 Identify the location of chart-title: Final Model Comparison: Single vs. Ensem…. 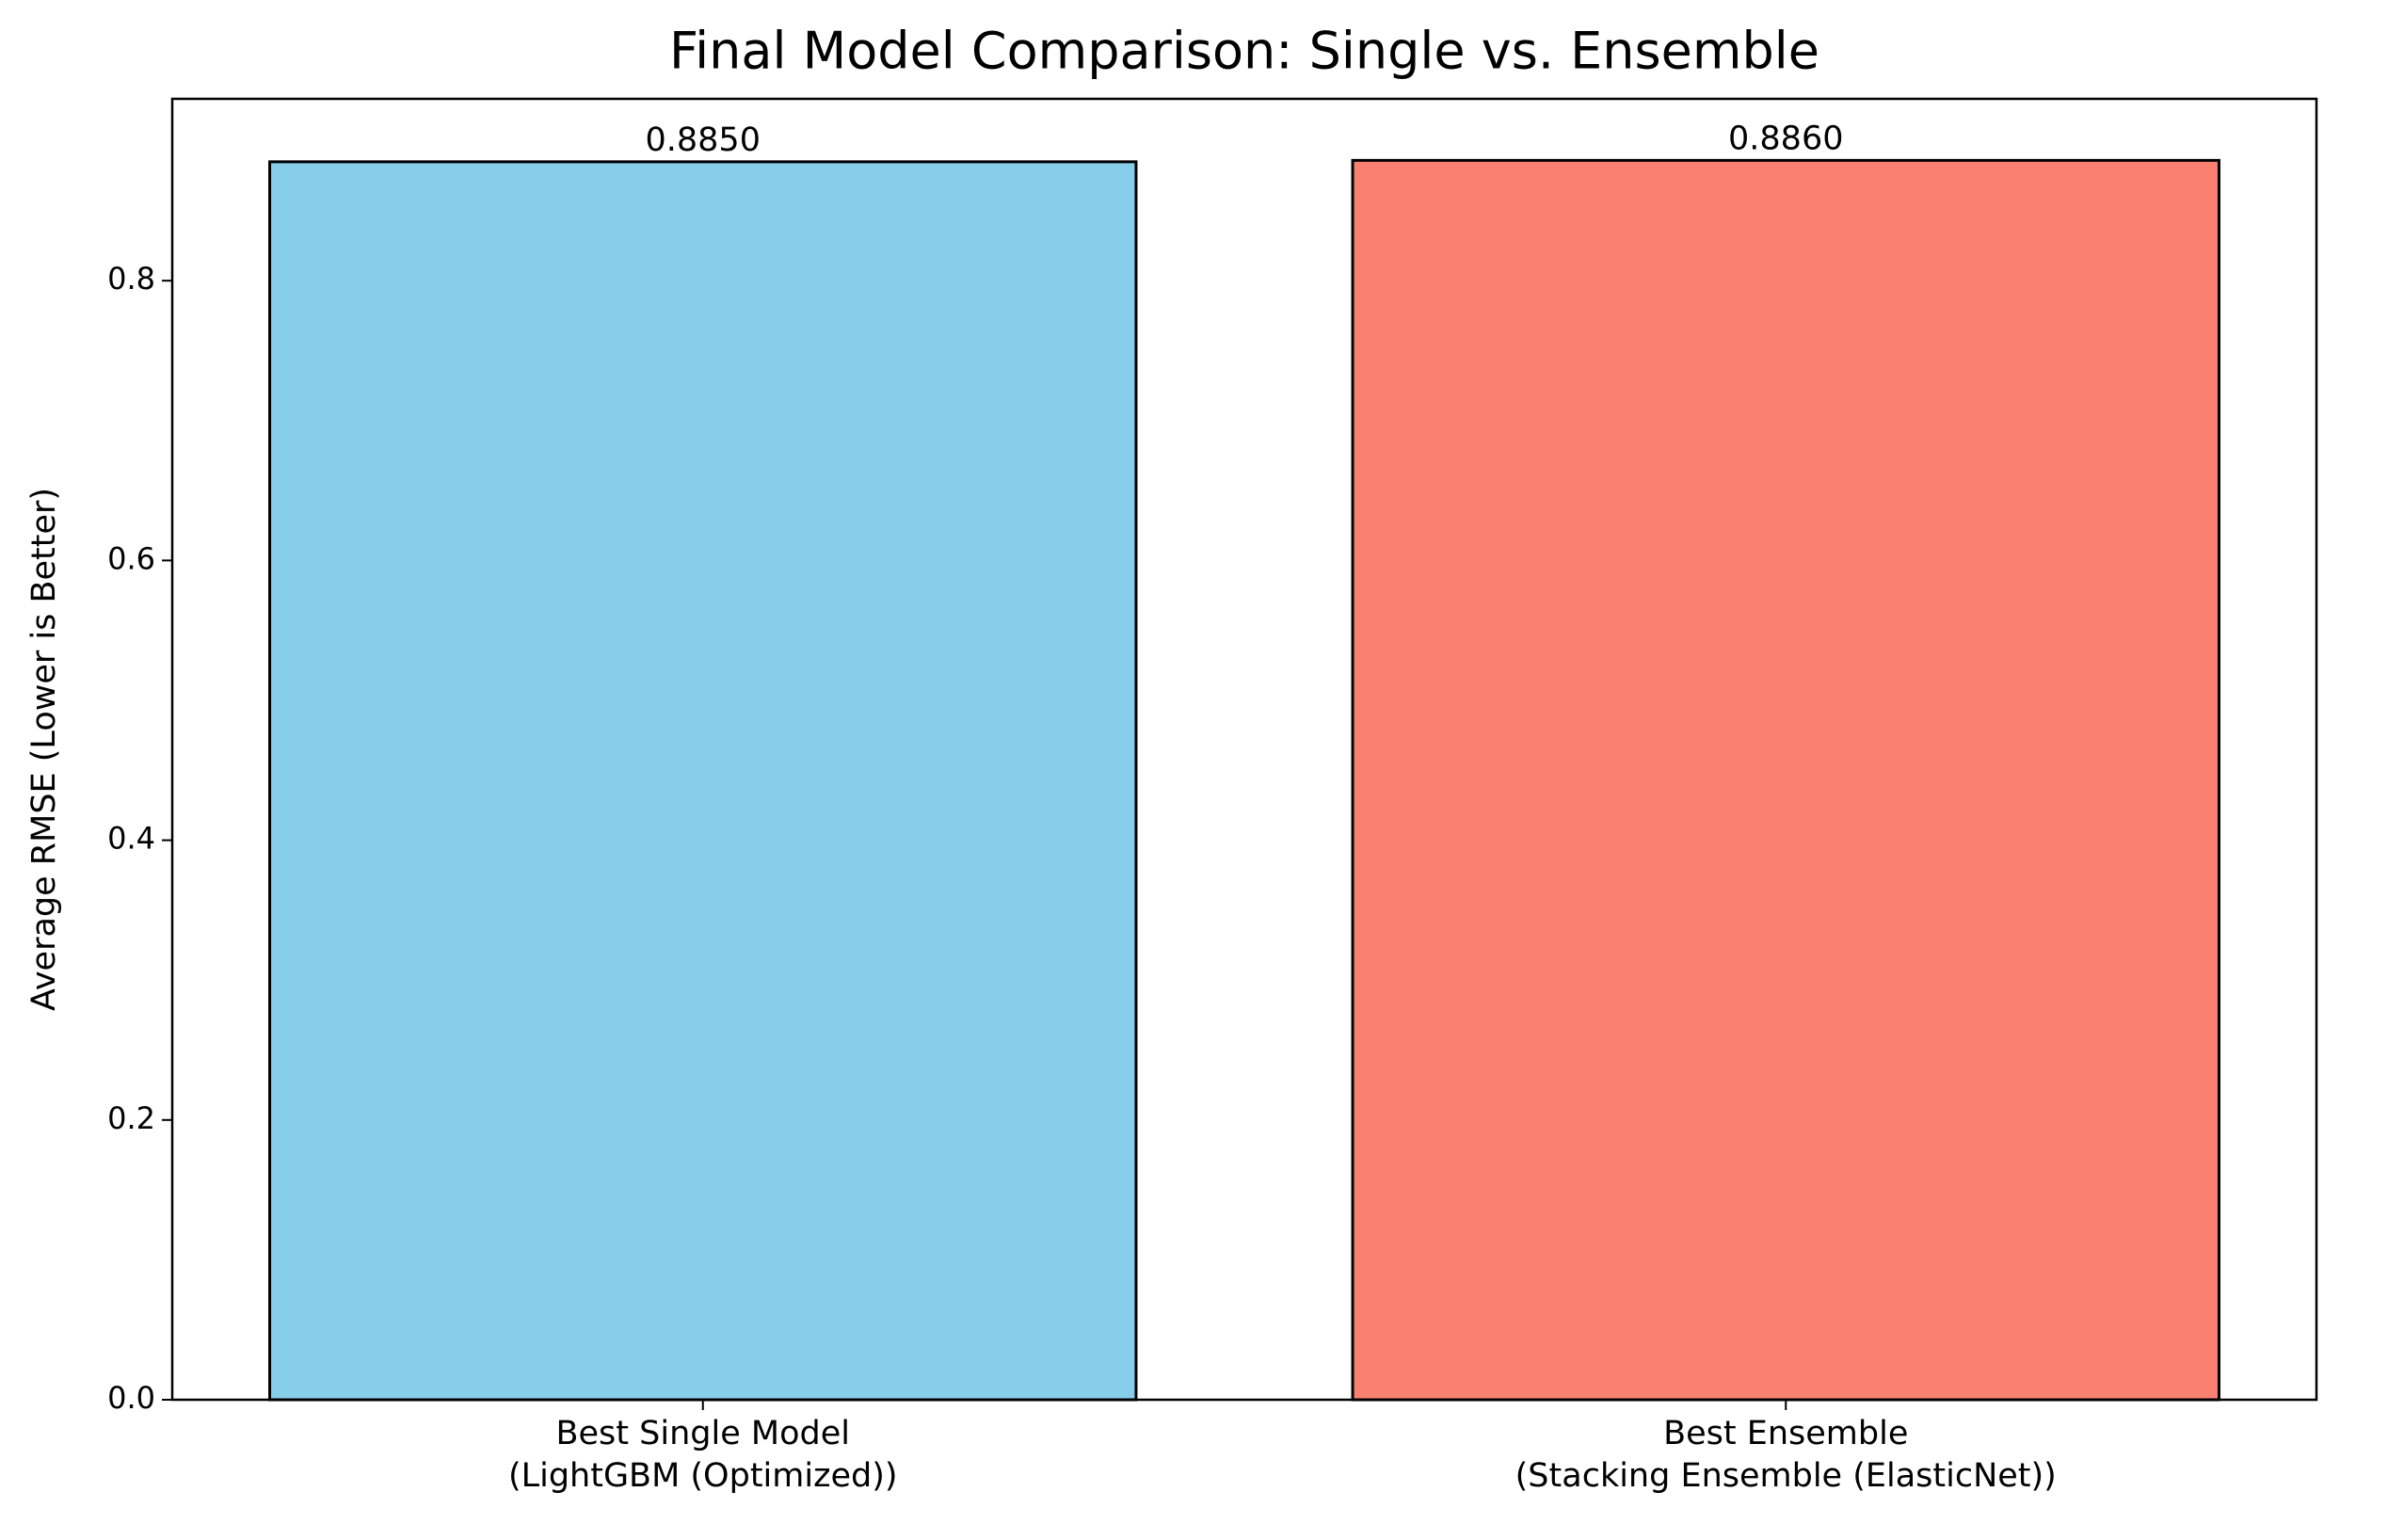
(1244, 51).